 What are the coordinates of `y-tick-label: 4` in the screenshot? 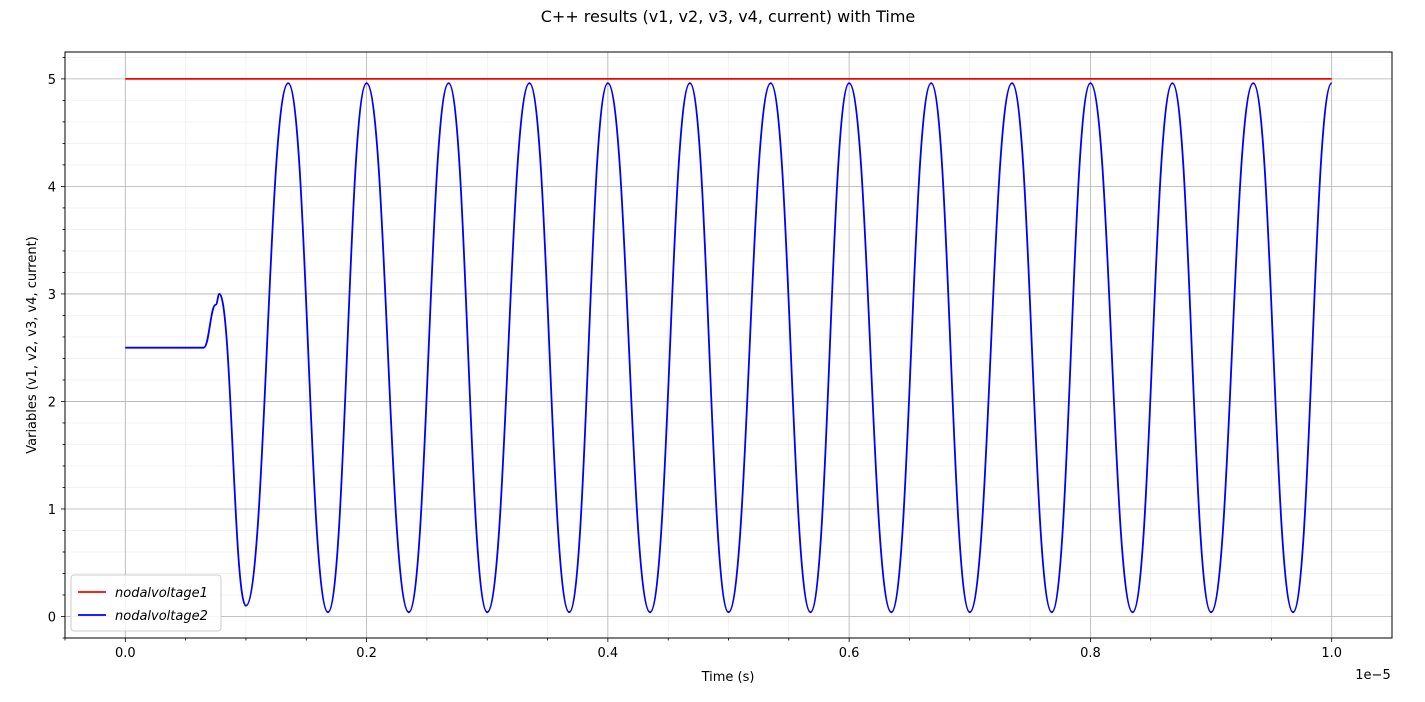 It's located at (52, 187).